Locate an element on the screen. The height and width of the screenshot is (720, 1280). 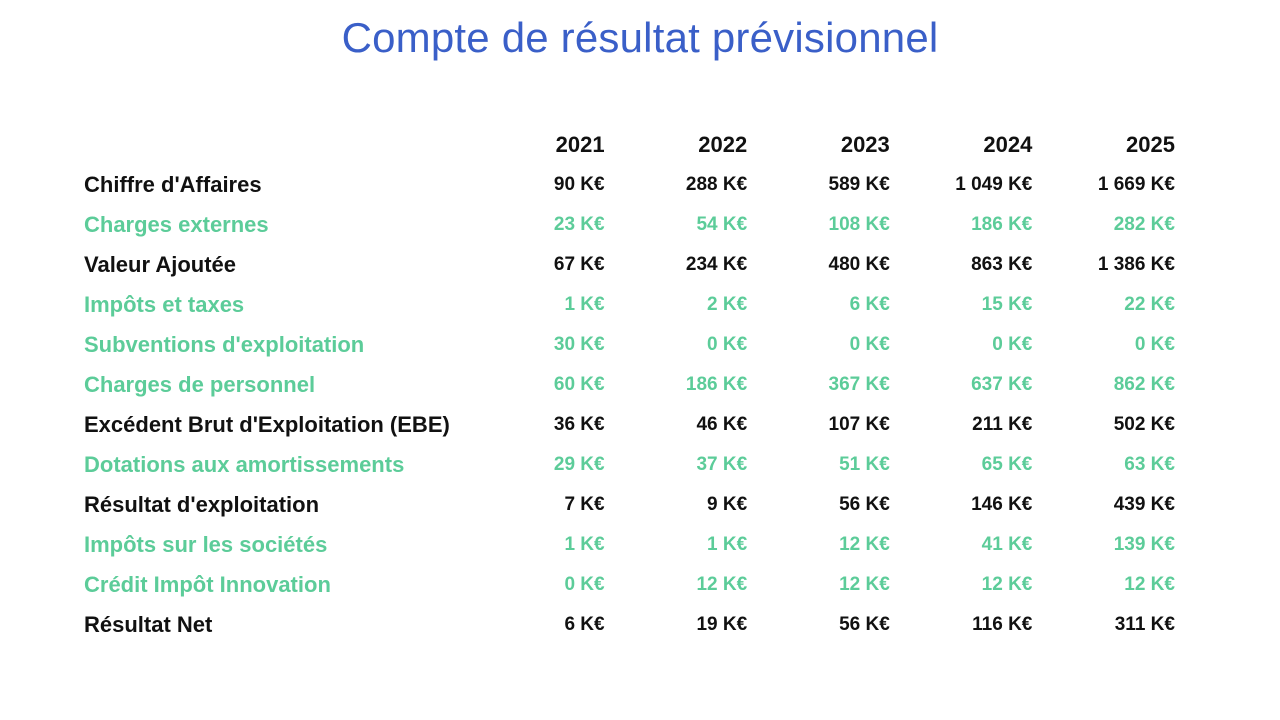
value-cell: 63 K€ is located at coordinates (1103, 465).